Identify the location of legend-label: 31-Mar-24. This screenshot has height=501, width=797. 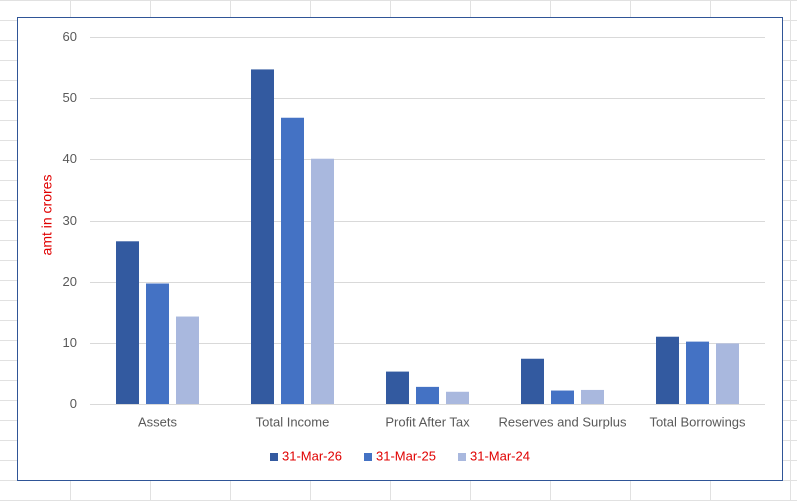
(500, 455).